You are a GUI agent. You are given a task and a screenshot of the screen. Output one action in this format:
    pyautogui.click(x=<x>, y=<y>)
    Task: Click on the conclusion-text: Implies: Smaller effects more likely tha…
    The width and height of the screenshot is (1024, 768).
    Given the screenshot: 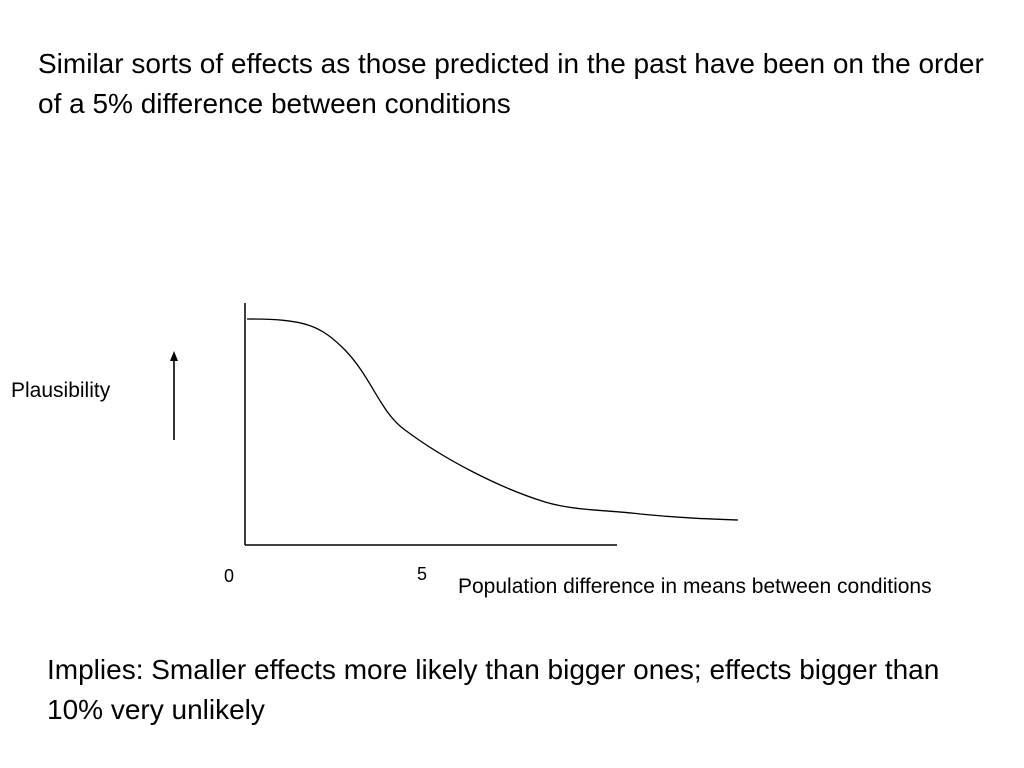 What is the action you would take?
    pyautogui.click(x=493, y=689)
    